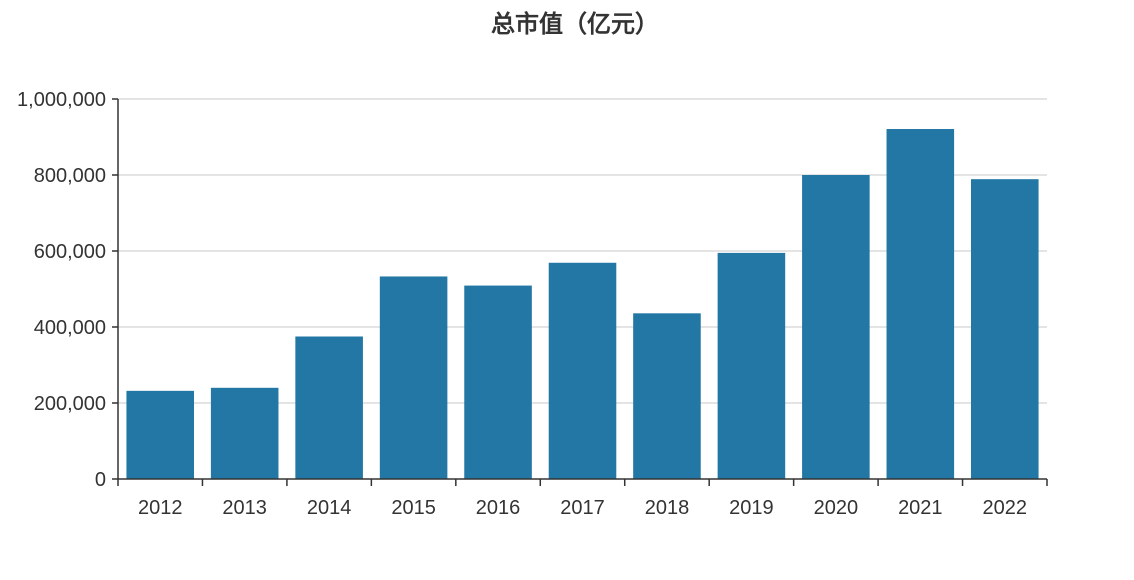 This screenshot has width=1134, height=580. What do you see at coordinates (244, 433) in the screenshot?
I see `bar-2013` at bounding box center [244, 433].